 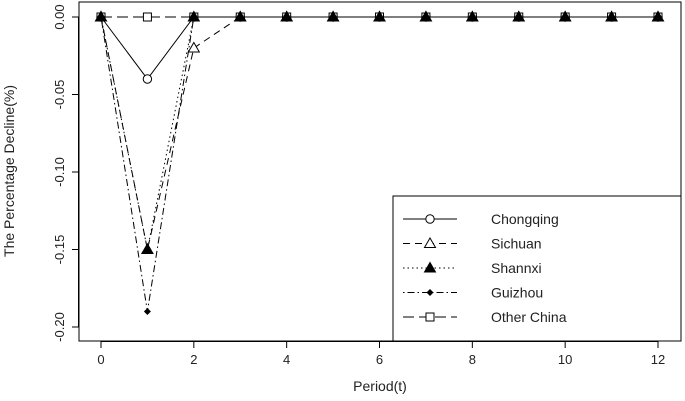 I want to click on x-tick-label: 10, so click(x=565, y=359).